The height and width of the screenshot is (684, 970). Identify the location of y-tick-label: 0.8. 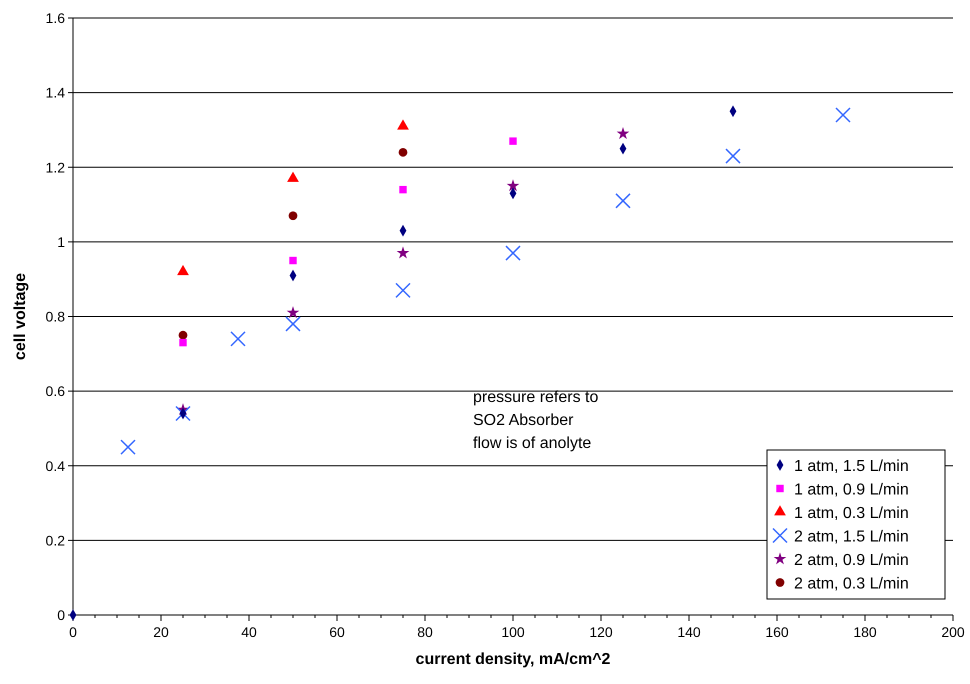
(56, 316).